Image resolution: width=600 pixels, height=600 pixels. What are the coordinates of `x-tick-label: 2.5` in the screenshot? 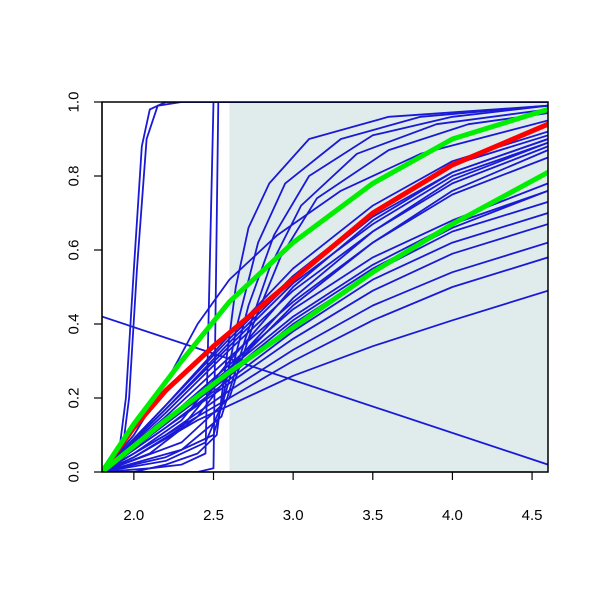 It's located at (213, 515).